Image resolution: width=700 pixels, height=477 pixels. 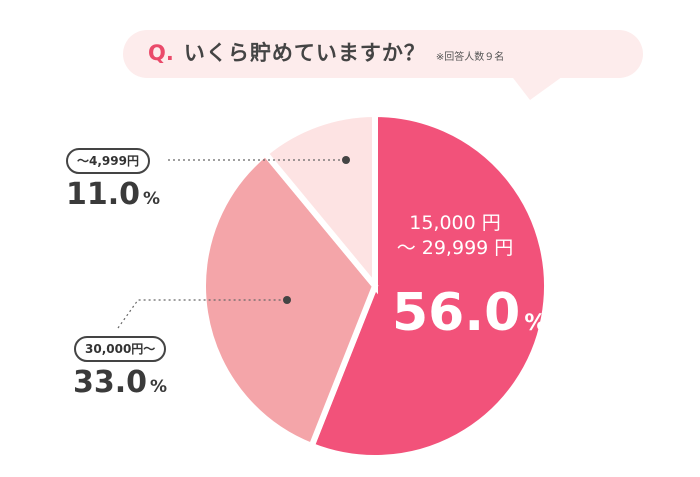 What do you see at coordinates (455, 248) in the screenshot?
I see `label-15000-29999-line2: 〜 29,999 円` at bounding box center [455, 248].